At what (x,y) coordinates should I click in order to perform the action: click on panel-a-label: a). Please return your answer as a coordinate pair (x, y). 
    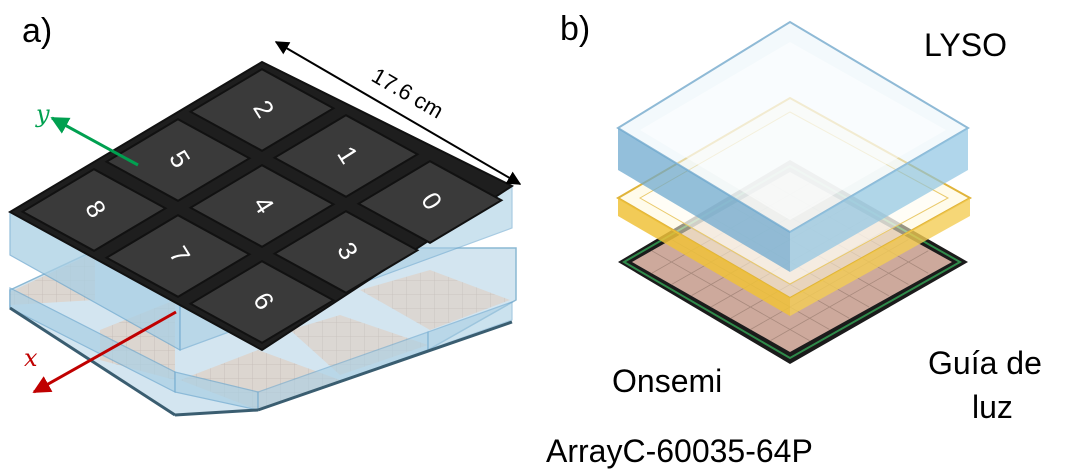
    Looking at the image, I should click on (37, 31).